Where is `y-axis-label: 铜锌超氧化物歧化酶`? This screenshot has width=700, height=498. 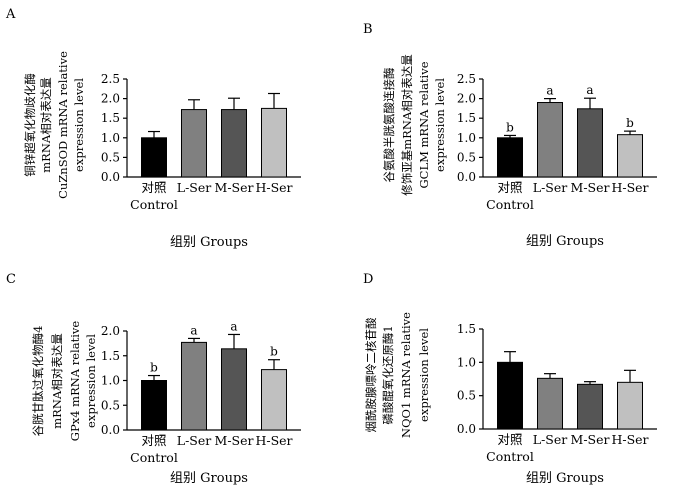 y-axis-label: 铜锌超氧化物歧化酶 is located at coordinates (30, 125).